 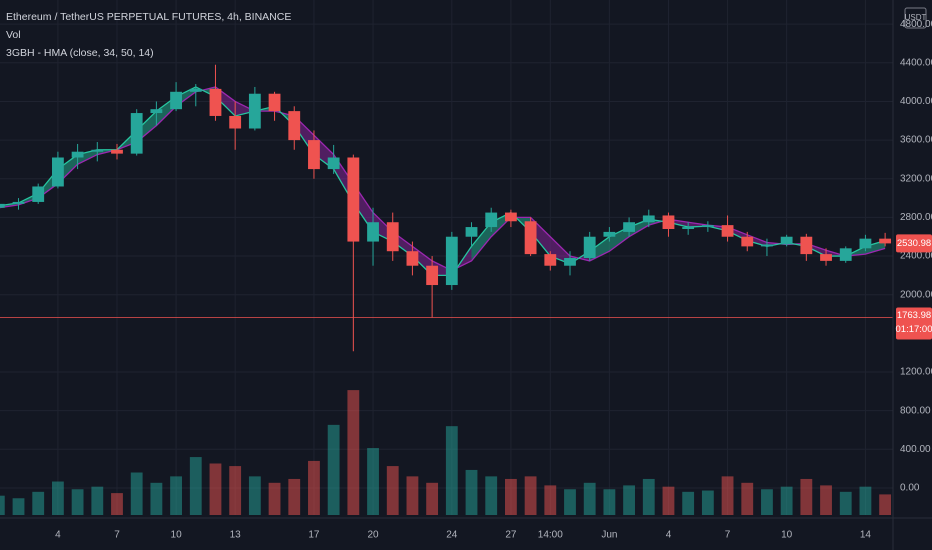 I want to click on x-tick-label: 27, so click(x=511, y=535).